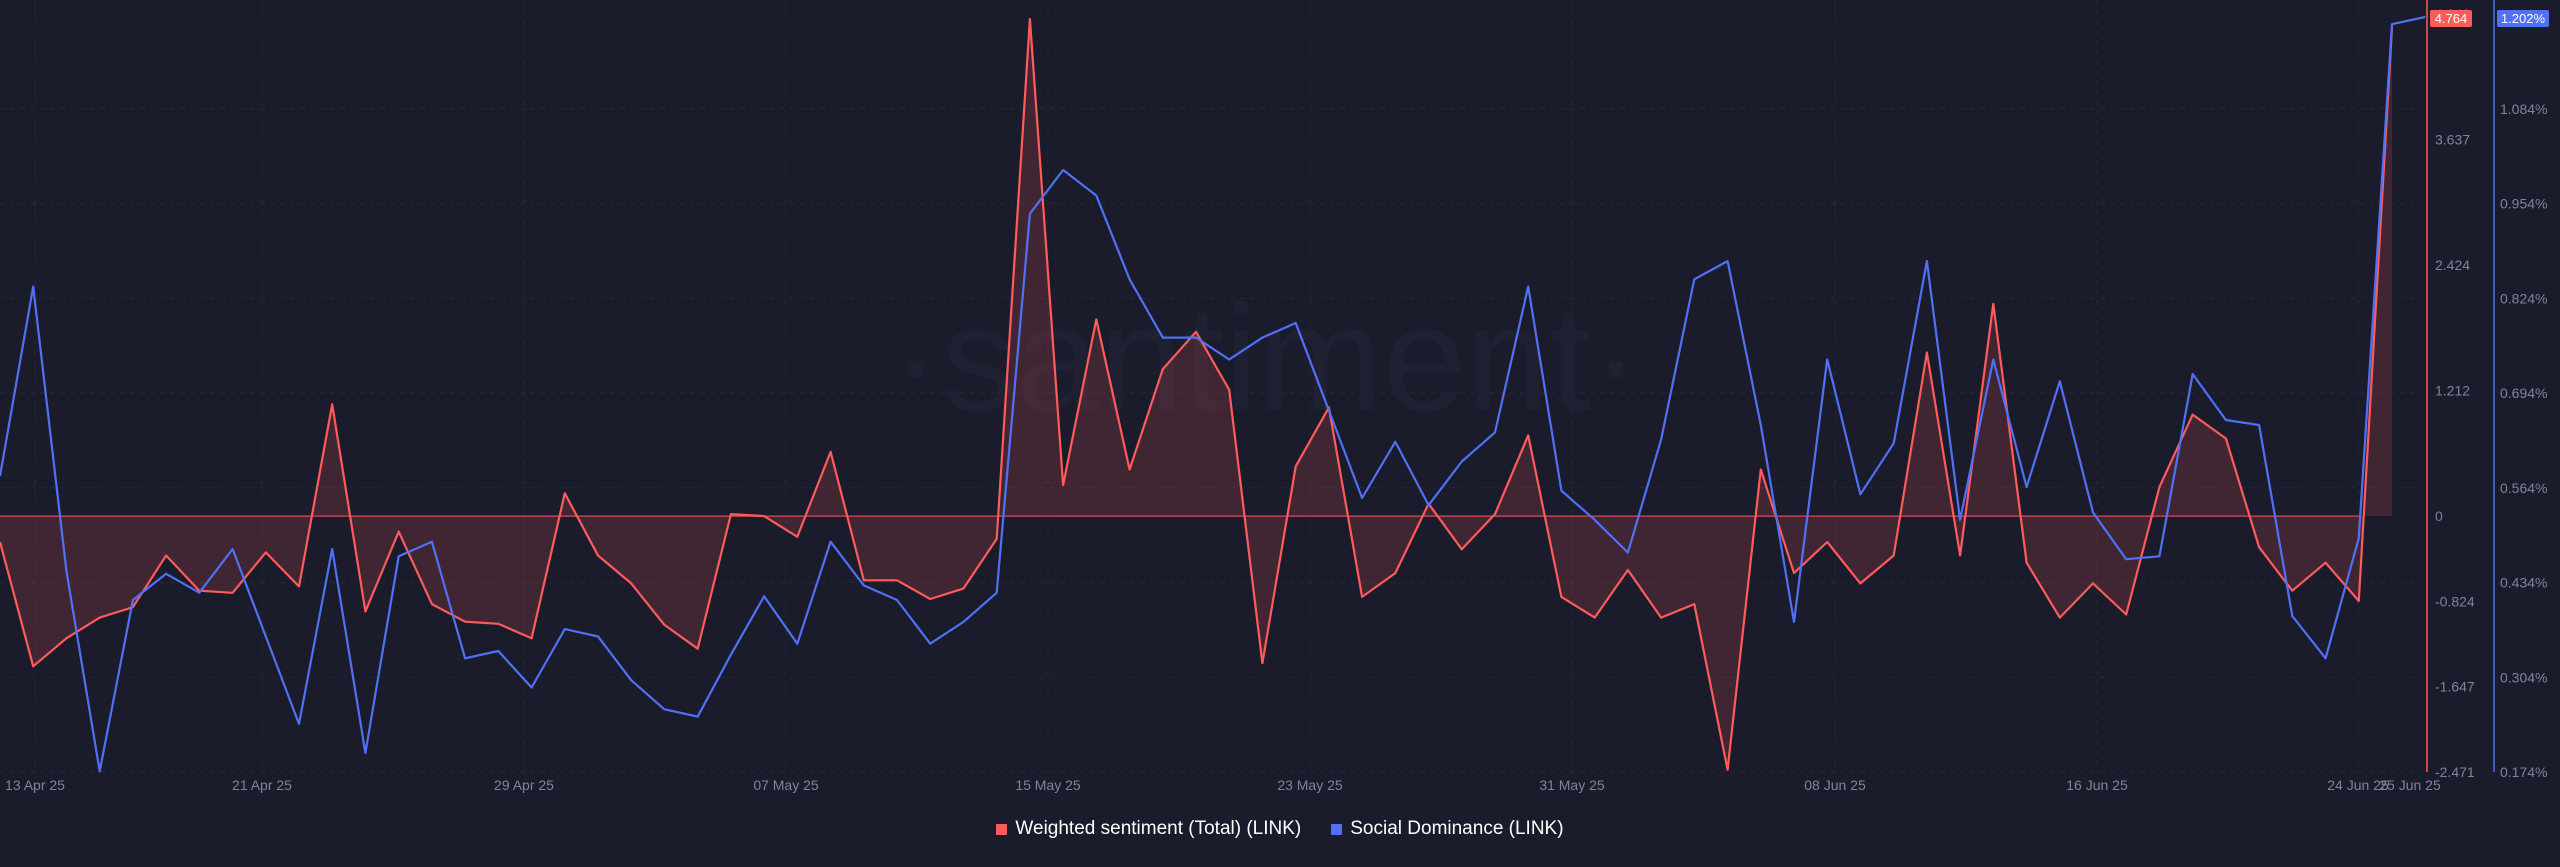 The height and width of the screenshot is (867, 2560). Describe the element at coordinates (1337, 829) in the screenshot. I see `legend-swatch-dominance` at that location.